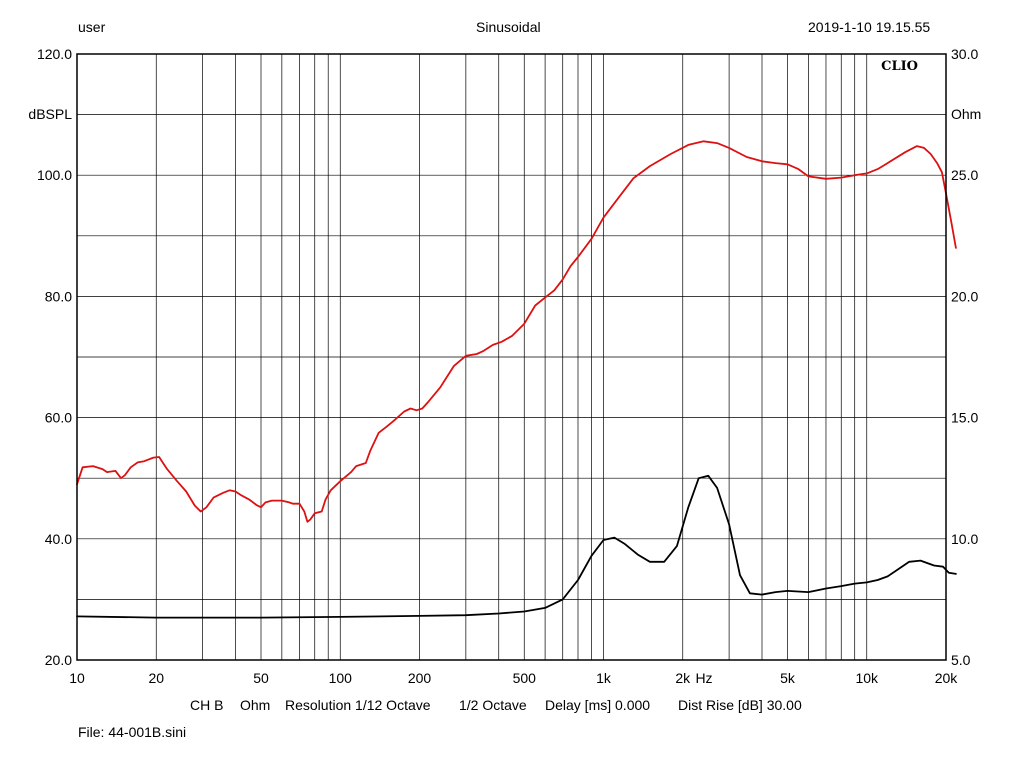 This screenshot has width=1024, height=768. Describe the element at coordinates (964, 418) in the screenshot. I see `y-tick-label-right: 15.0` at that location.